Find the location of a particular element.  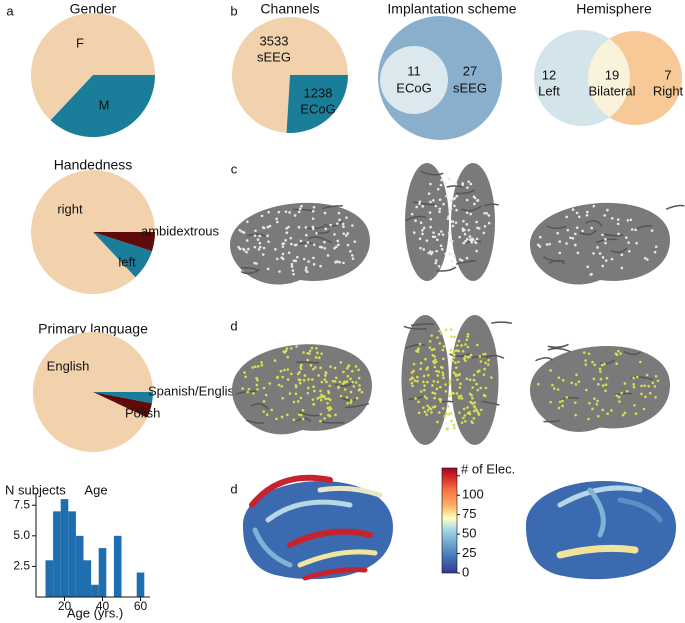

colorbar-tick-label: 25 is located at coordinates (469, 552).